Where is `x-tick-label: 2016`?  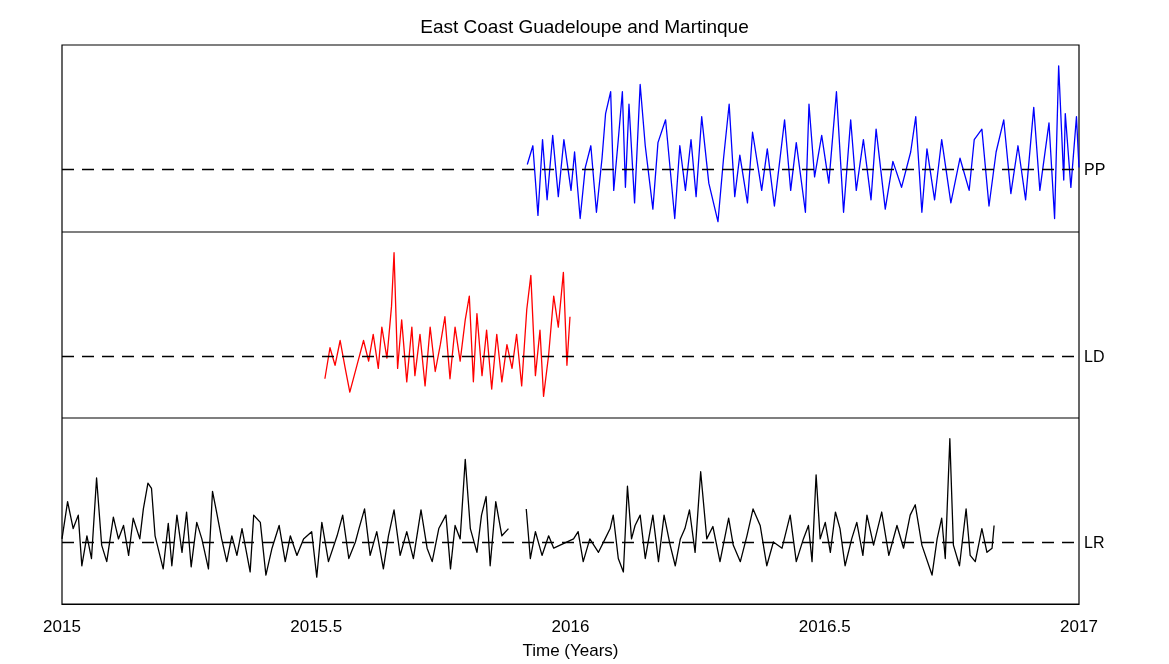 x-tick-label: 2016 is located at coordinates (570, 626).